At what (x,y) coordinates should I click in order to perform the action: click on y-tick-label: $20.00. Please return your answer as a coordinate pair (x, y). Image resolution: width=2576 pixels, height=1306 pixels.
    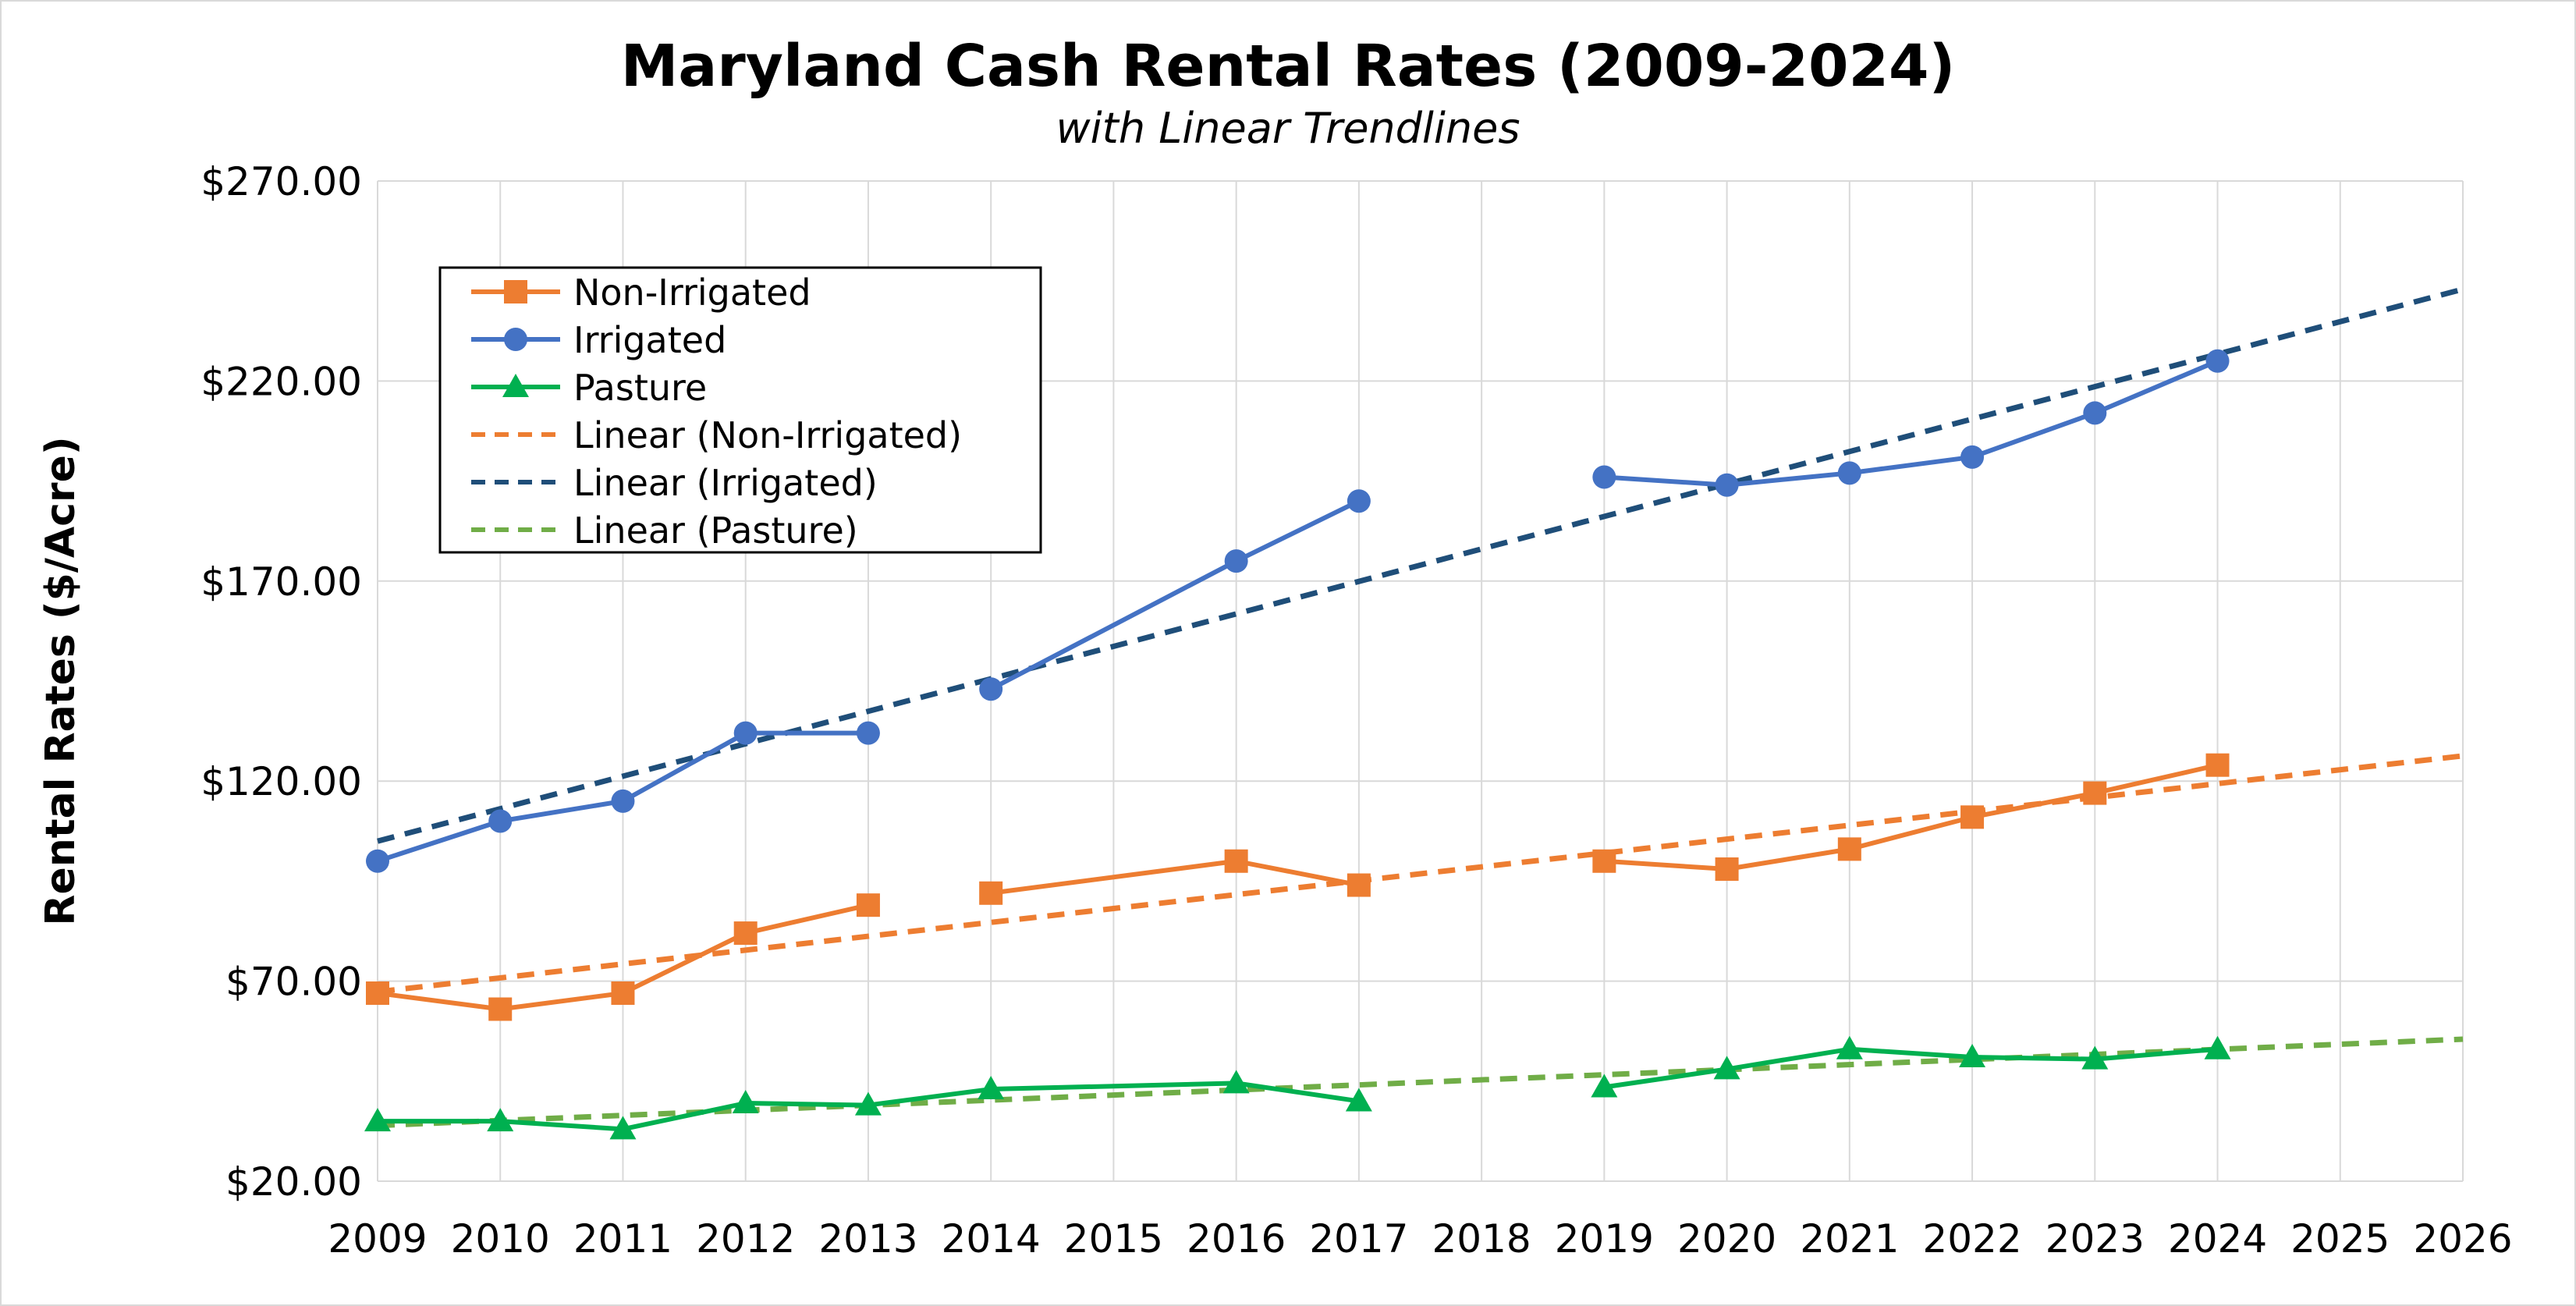
    Looking at the image, I should click on (293, 1182).